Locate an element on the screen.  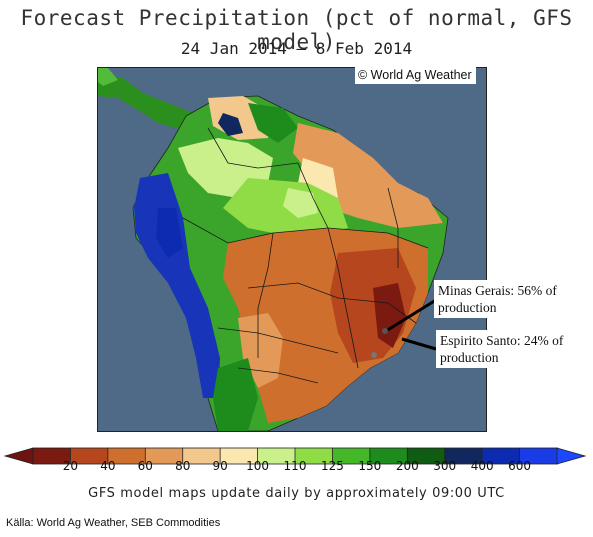
central-america-land is located at coordinates (153, 101).